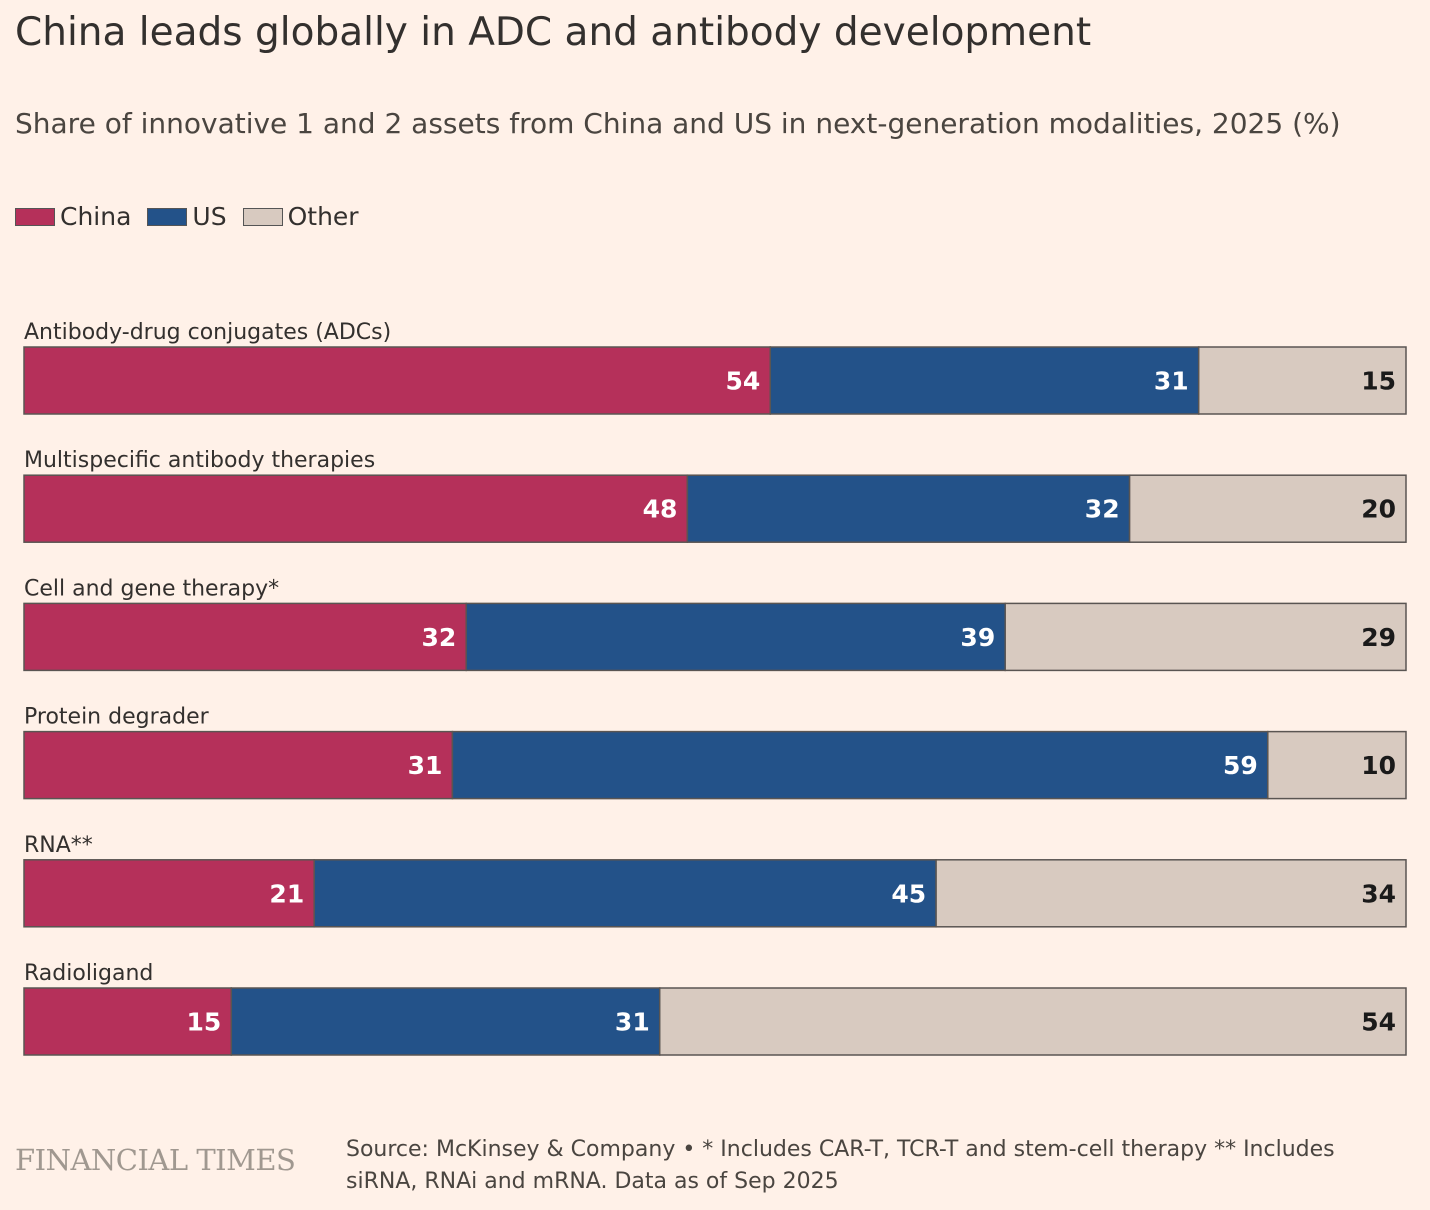 Image resolution: width=1430 pixels, height=1210 pixels. Describe the element at coordinates (58, 845) in the screenshot. I see `category-label-rna: RNA**` at that location.